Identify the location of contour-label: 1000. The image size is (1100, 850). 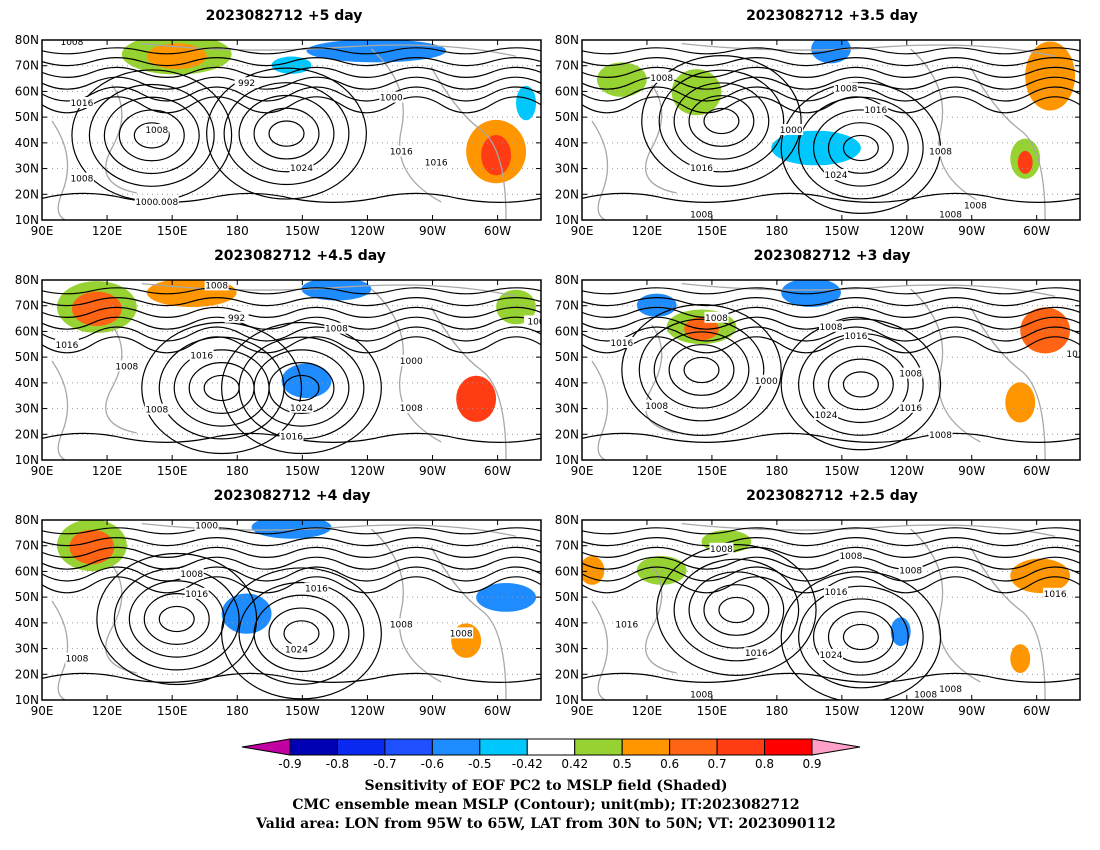
(146, 203).